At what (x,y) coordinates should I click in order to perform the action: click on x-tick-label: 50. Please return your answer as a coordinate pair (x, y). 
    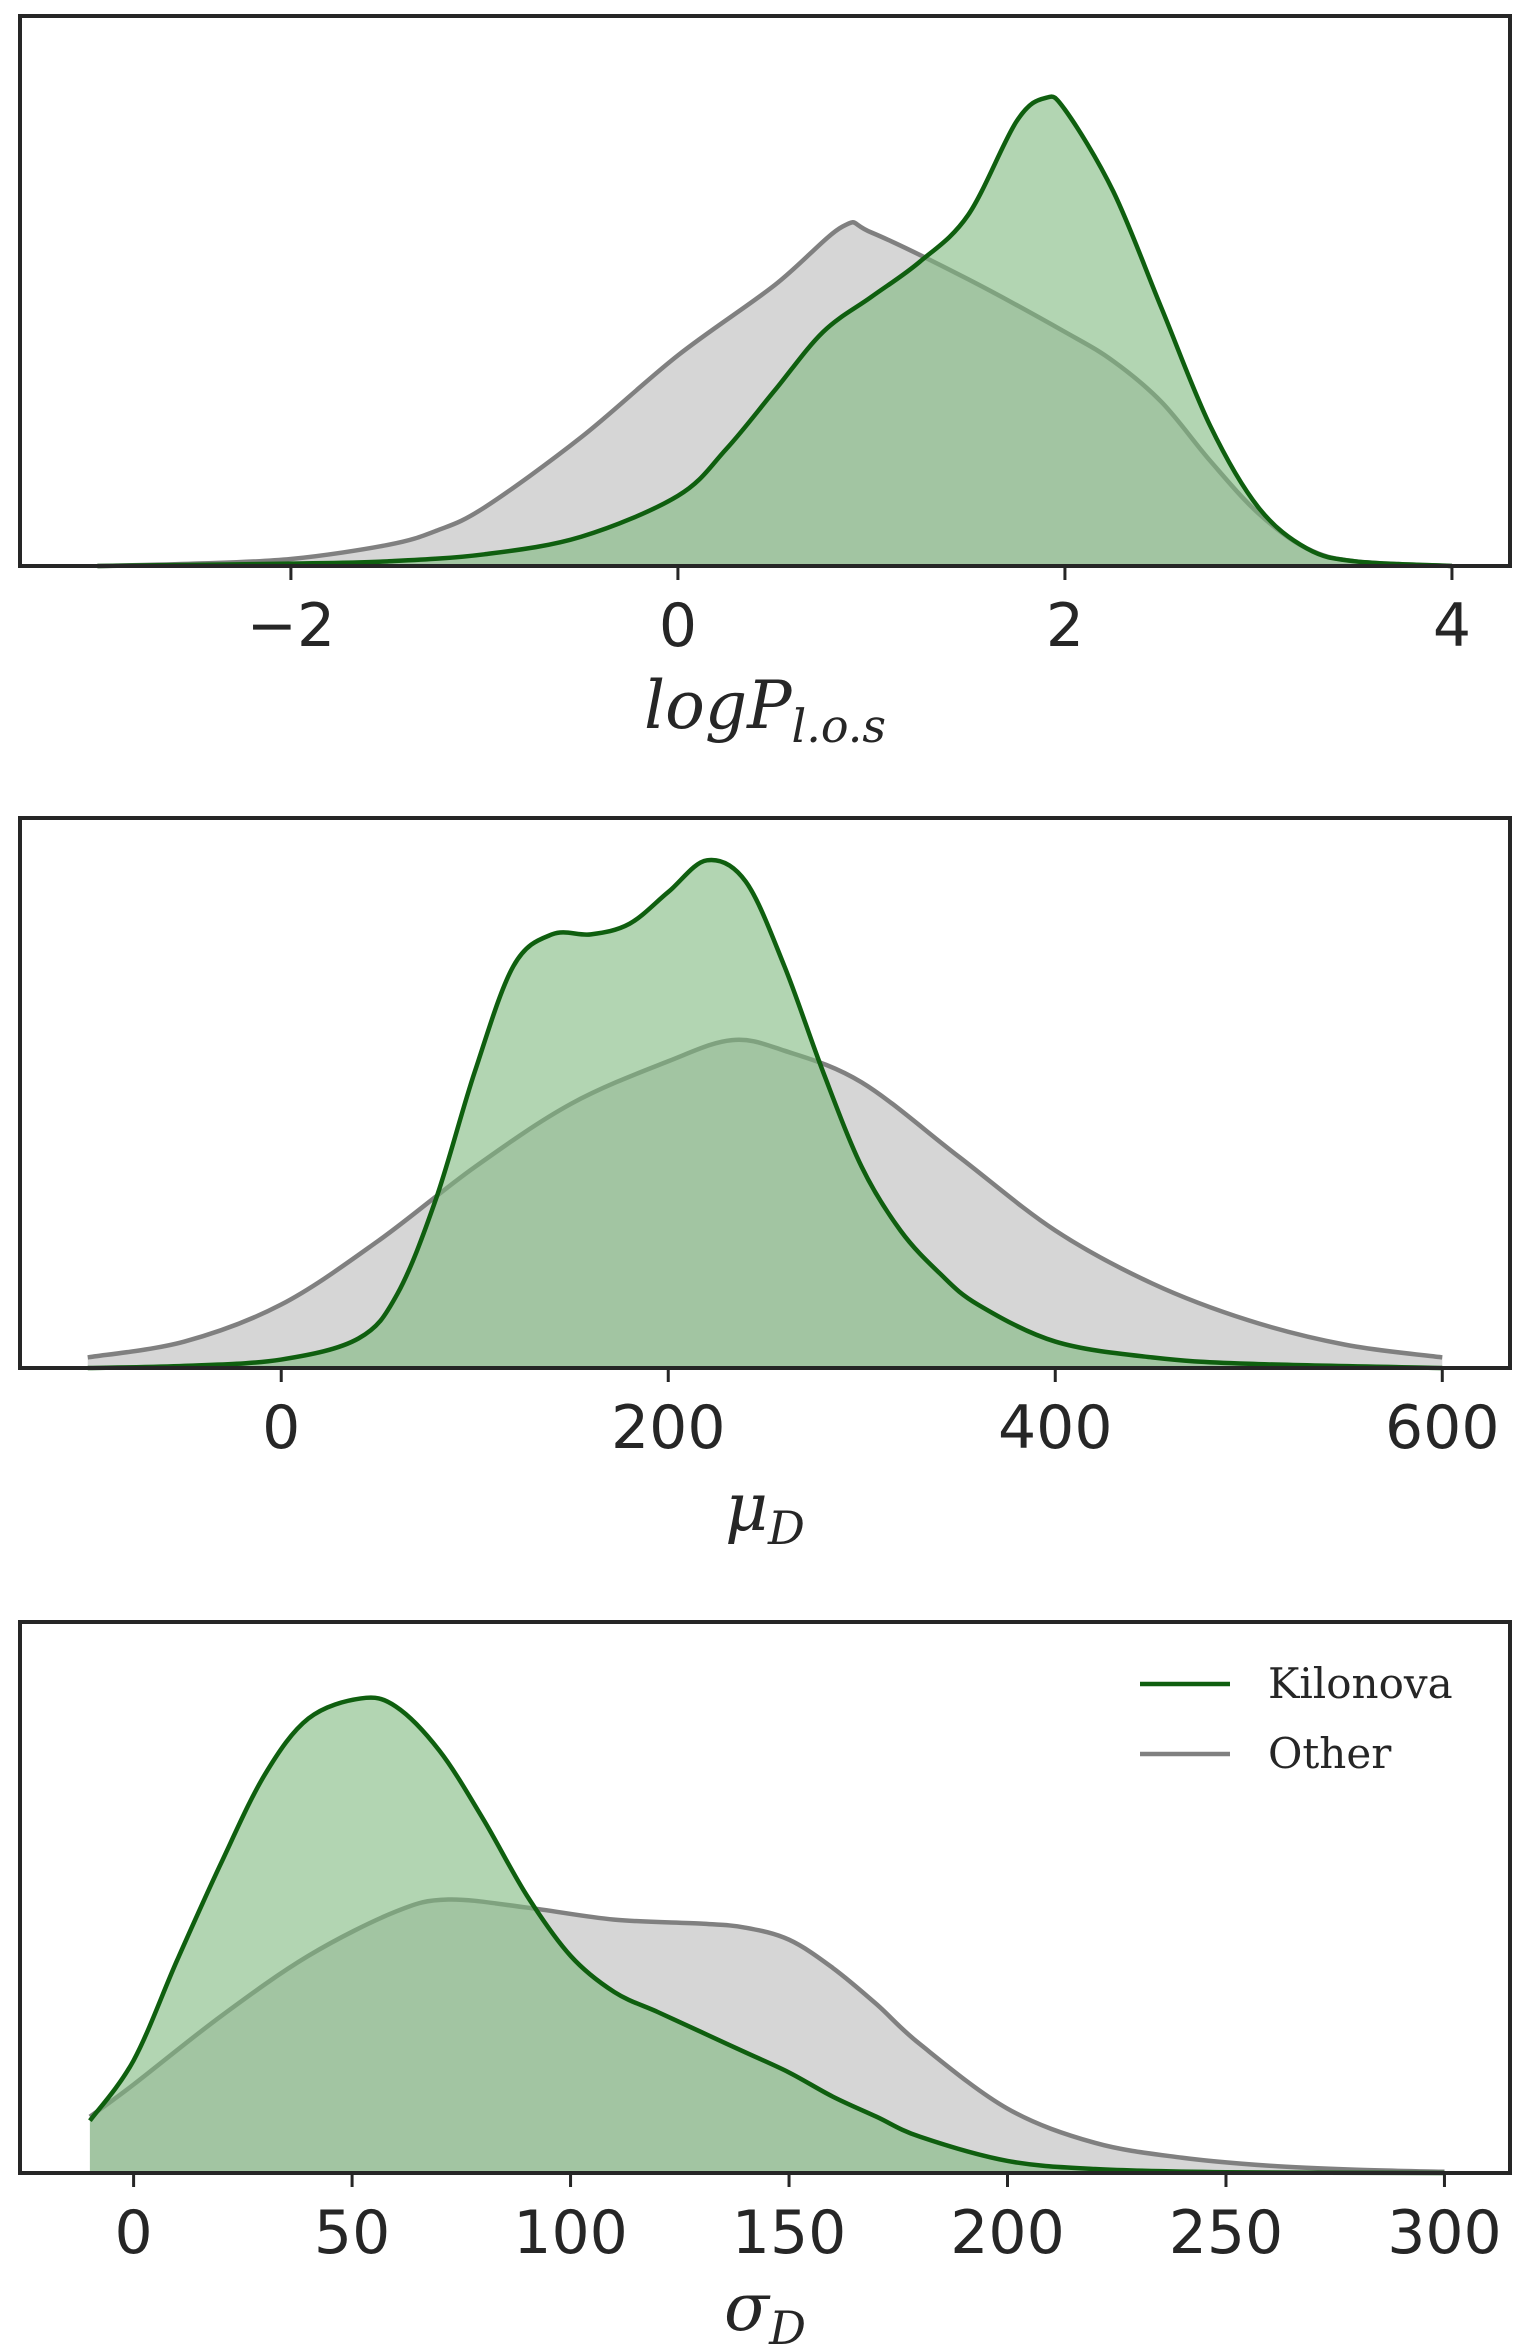
    Looking at the image, I should click on (352, 2233).